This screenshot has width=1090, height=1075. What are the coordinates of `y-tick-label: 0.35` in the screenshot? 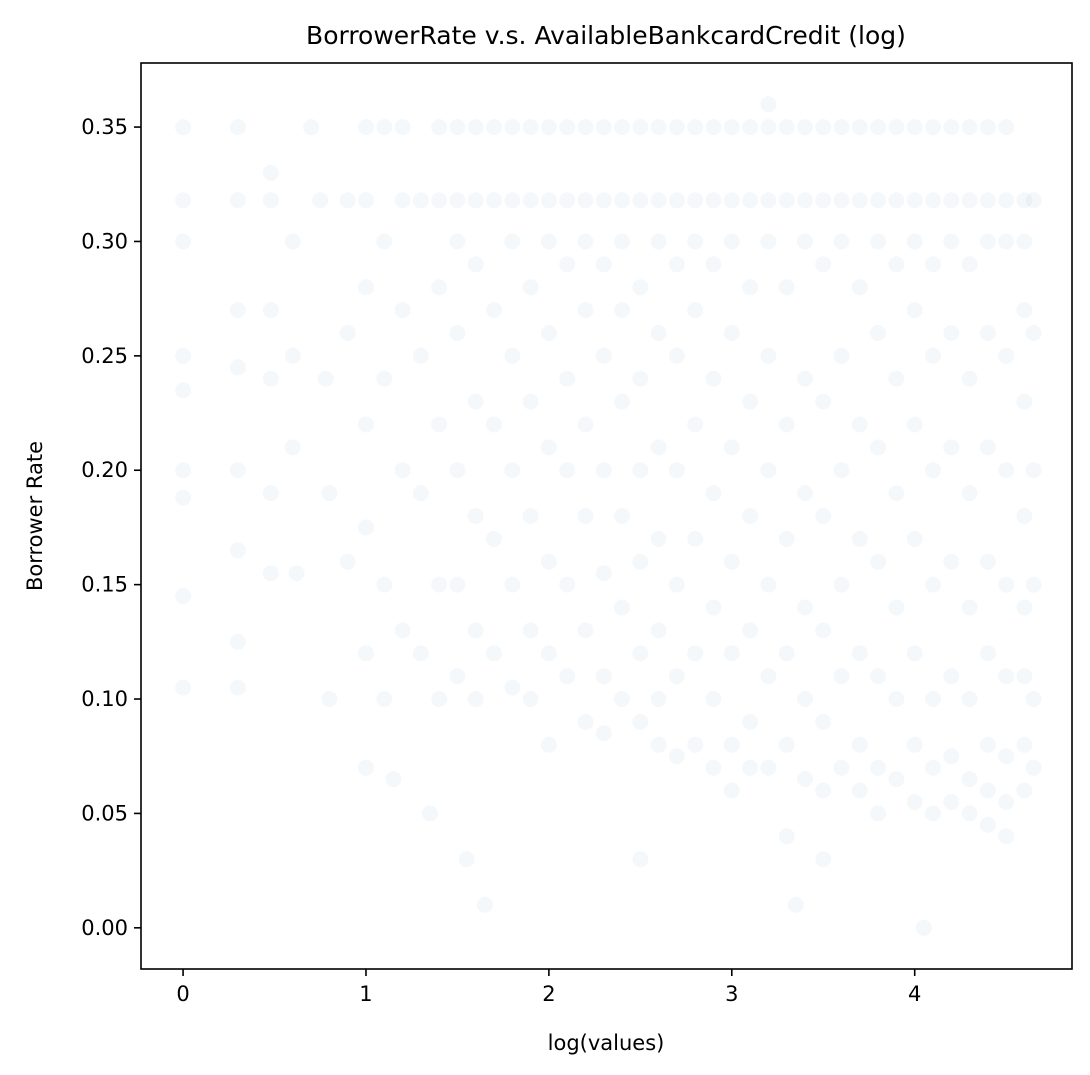 It's located at (104, 127).